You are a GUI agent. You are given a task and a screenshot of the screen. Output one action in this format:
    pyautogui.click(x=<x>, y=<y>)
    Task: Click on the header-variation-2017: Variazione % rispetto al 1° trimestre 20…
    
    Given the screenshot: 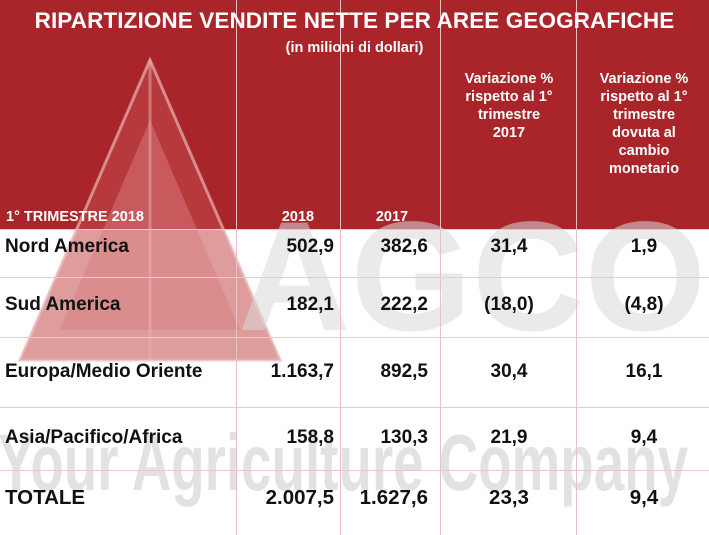 What is the action you would take?
    pyautogui.click(x=509, y=106)
    